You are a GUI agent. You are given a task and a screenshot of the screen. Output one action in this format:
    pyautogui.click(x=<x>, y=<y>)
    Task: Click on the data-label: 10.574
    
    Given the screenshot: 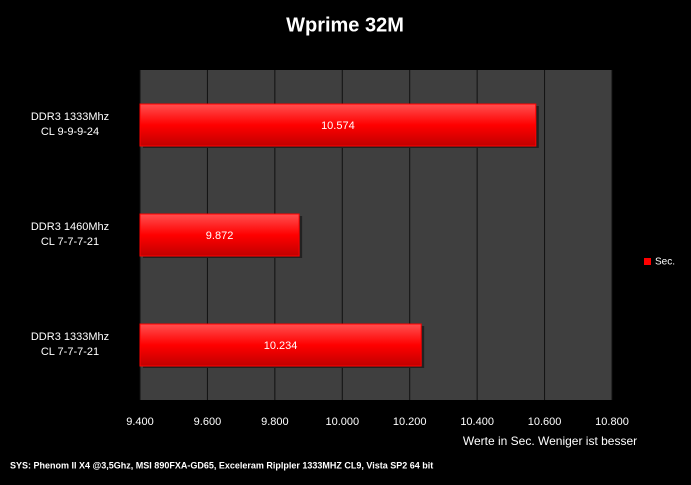 What is the action you would take?
    pyautogui.click(x=338, y=126)
    